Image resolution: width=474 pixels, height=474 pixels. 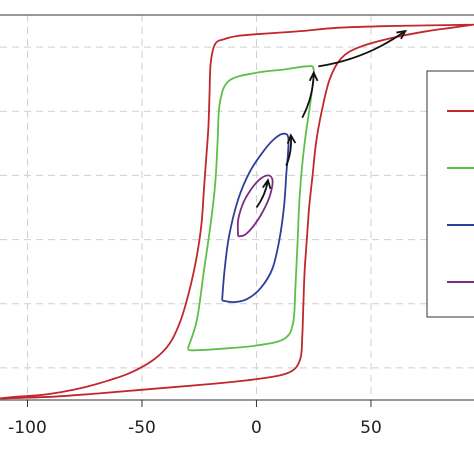 What do you see at coordinates (371, 428) in the screenshot?
I see `x-tick-label: 50` at bounding box center [371, 428].